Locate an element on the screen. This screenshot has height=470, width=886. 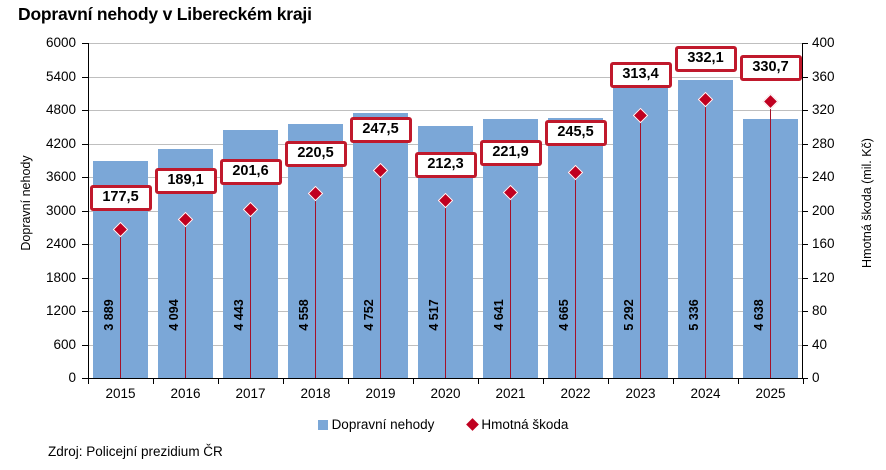
y-axis-left-tick-label: 0 is located at coordinates (72, 377).